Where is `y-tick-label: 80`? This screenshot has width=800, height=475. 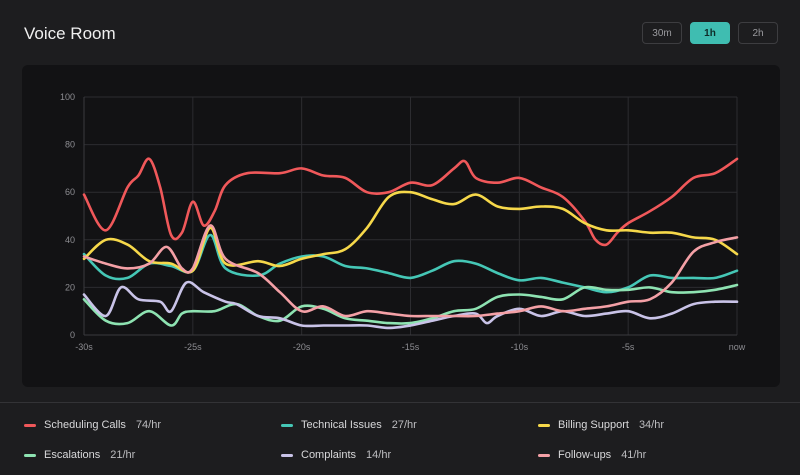
y-tick-label: 80 is located at coordinates (70, 145).